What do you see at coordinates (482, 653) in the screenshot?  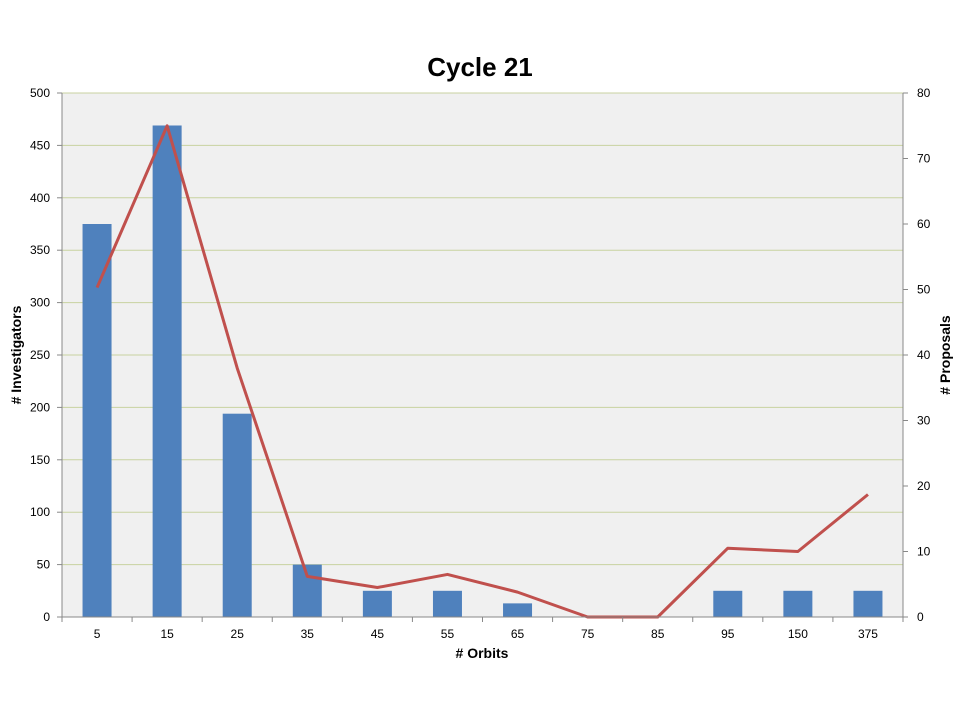 I see `x-axis-label: # Orbits` at bounding box center [482, 653].